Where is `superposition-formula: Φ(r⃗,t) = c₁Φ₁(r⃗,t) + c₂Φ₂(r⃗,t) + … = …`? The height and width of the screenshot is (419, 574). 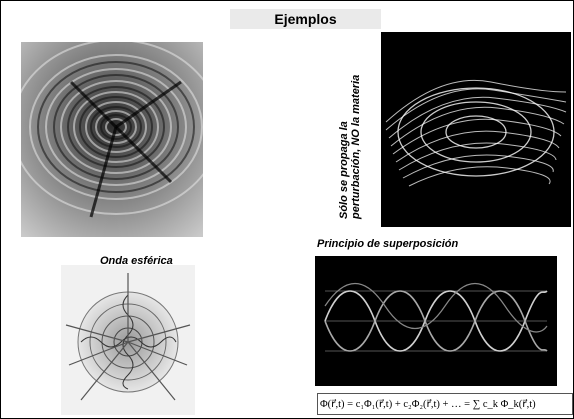
superposition-formula: Φ(r⃗,t) = c₁Φ₁(r⃗,t) + c₂Φ₂(r⃗,t) + … = … is located at coordinates (445, 404).